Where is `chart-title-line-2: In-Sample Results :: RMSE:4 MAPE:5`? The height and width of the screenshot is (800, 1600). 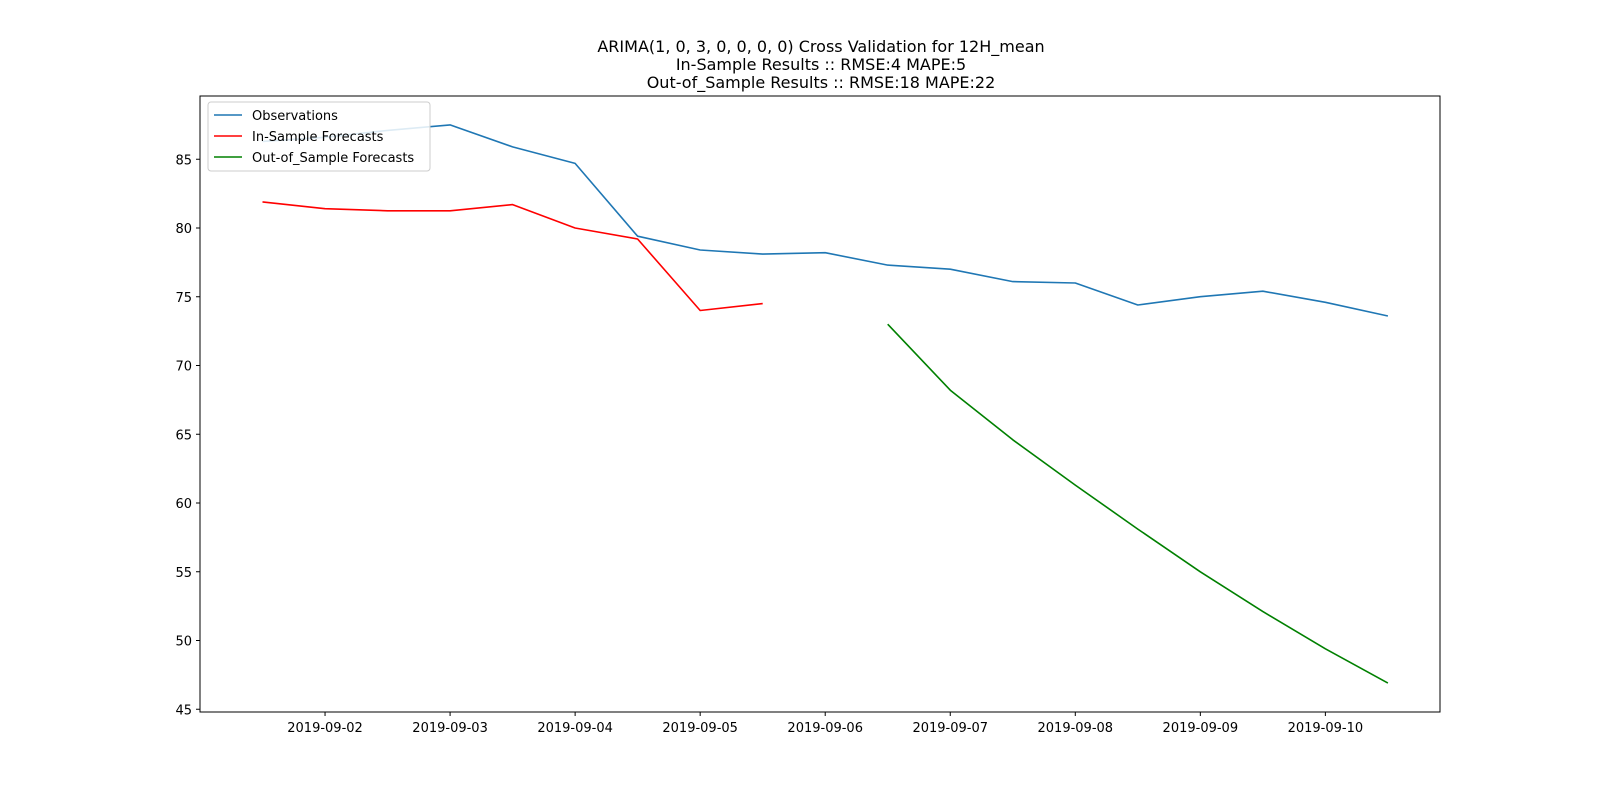 chart-title-line-2: In-Sample Results :: RMSE:4 MAPE:5 is located at coordinates (821, 64).